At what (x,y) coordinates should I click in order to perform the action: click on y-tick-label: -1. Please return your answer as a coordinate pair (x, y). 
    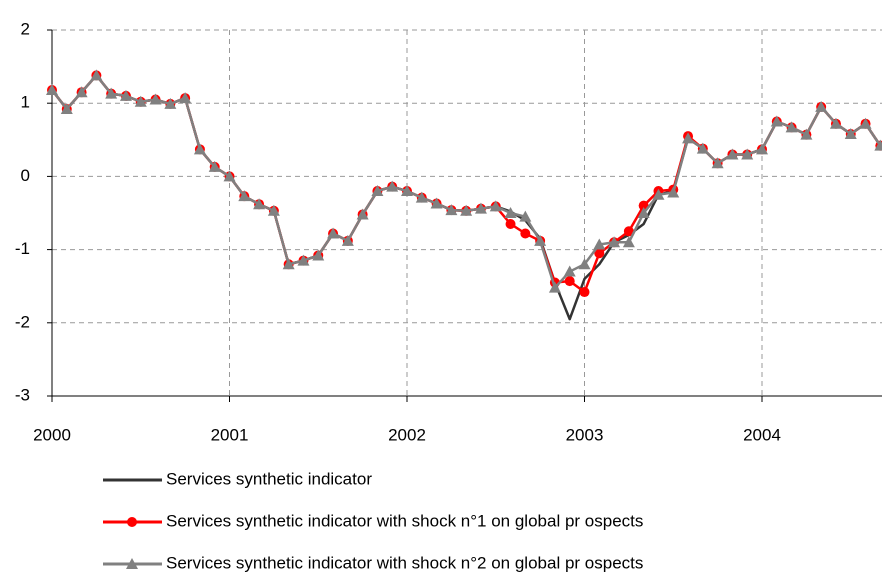
    Looking at the image, I should click on (22, 248).